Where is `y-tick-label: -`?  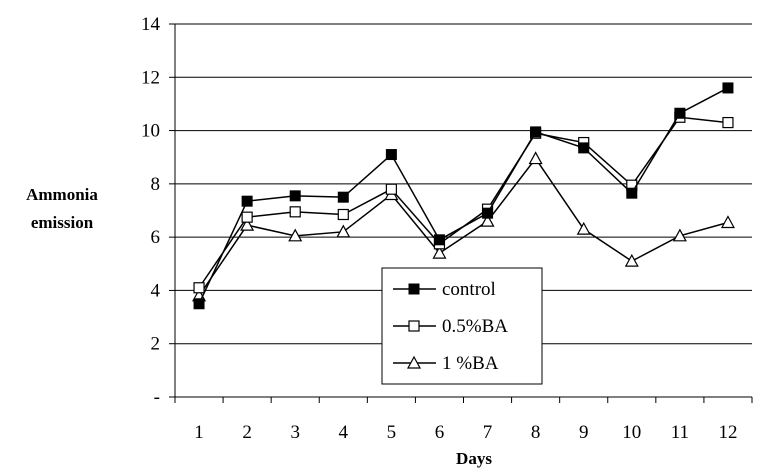 y-tick-label: - is located at coordinates (157, 397).